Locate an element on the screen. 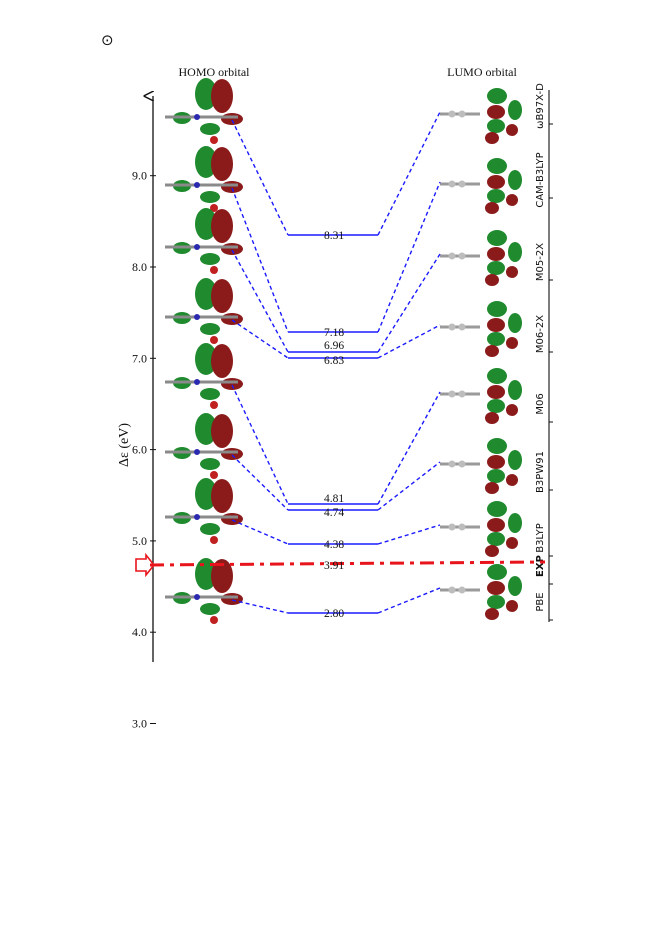  gap-value-label: 7.18 is located at coordinates (334, 333).